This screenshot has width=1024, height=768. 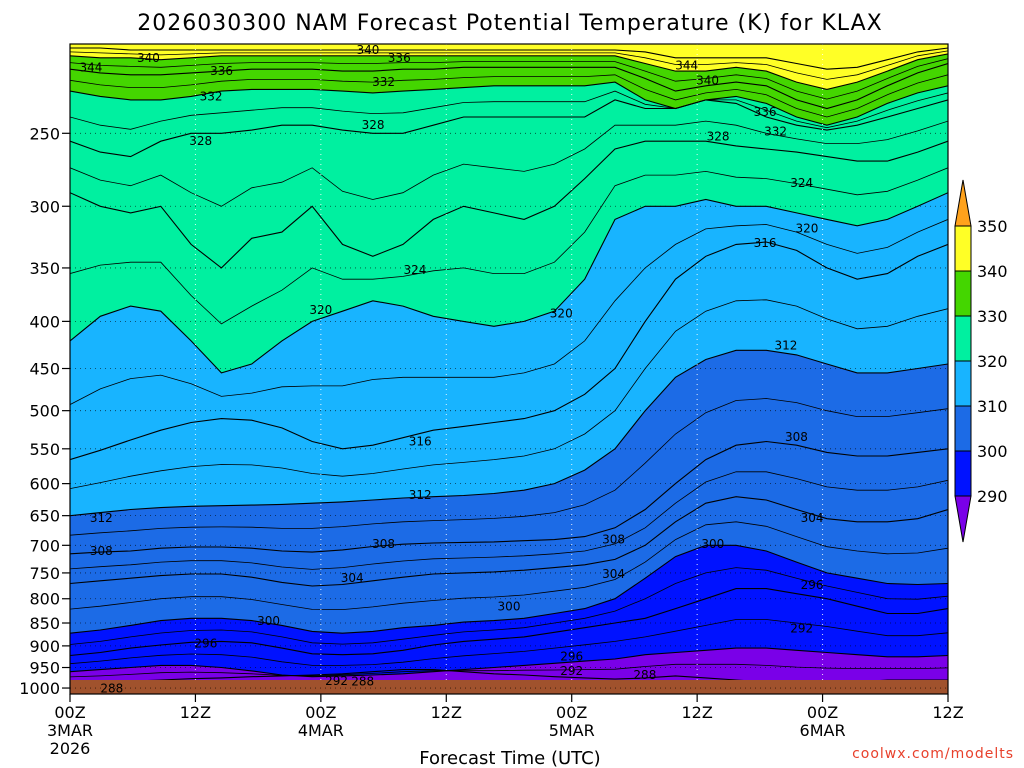 What do you see at coordinates (90, 67) in the screenshot?
I see `contour-label-344: 344` at bounding box center [90, 67].